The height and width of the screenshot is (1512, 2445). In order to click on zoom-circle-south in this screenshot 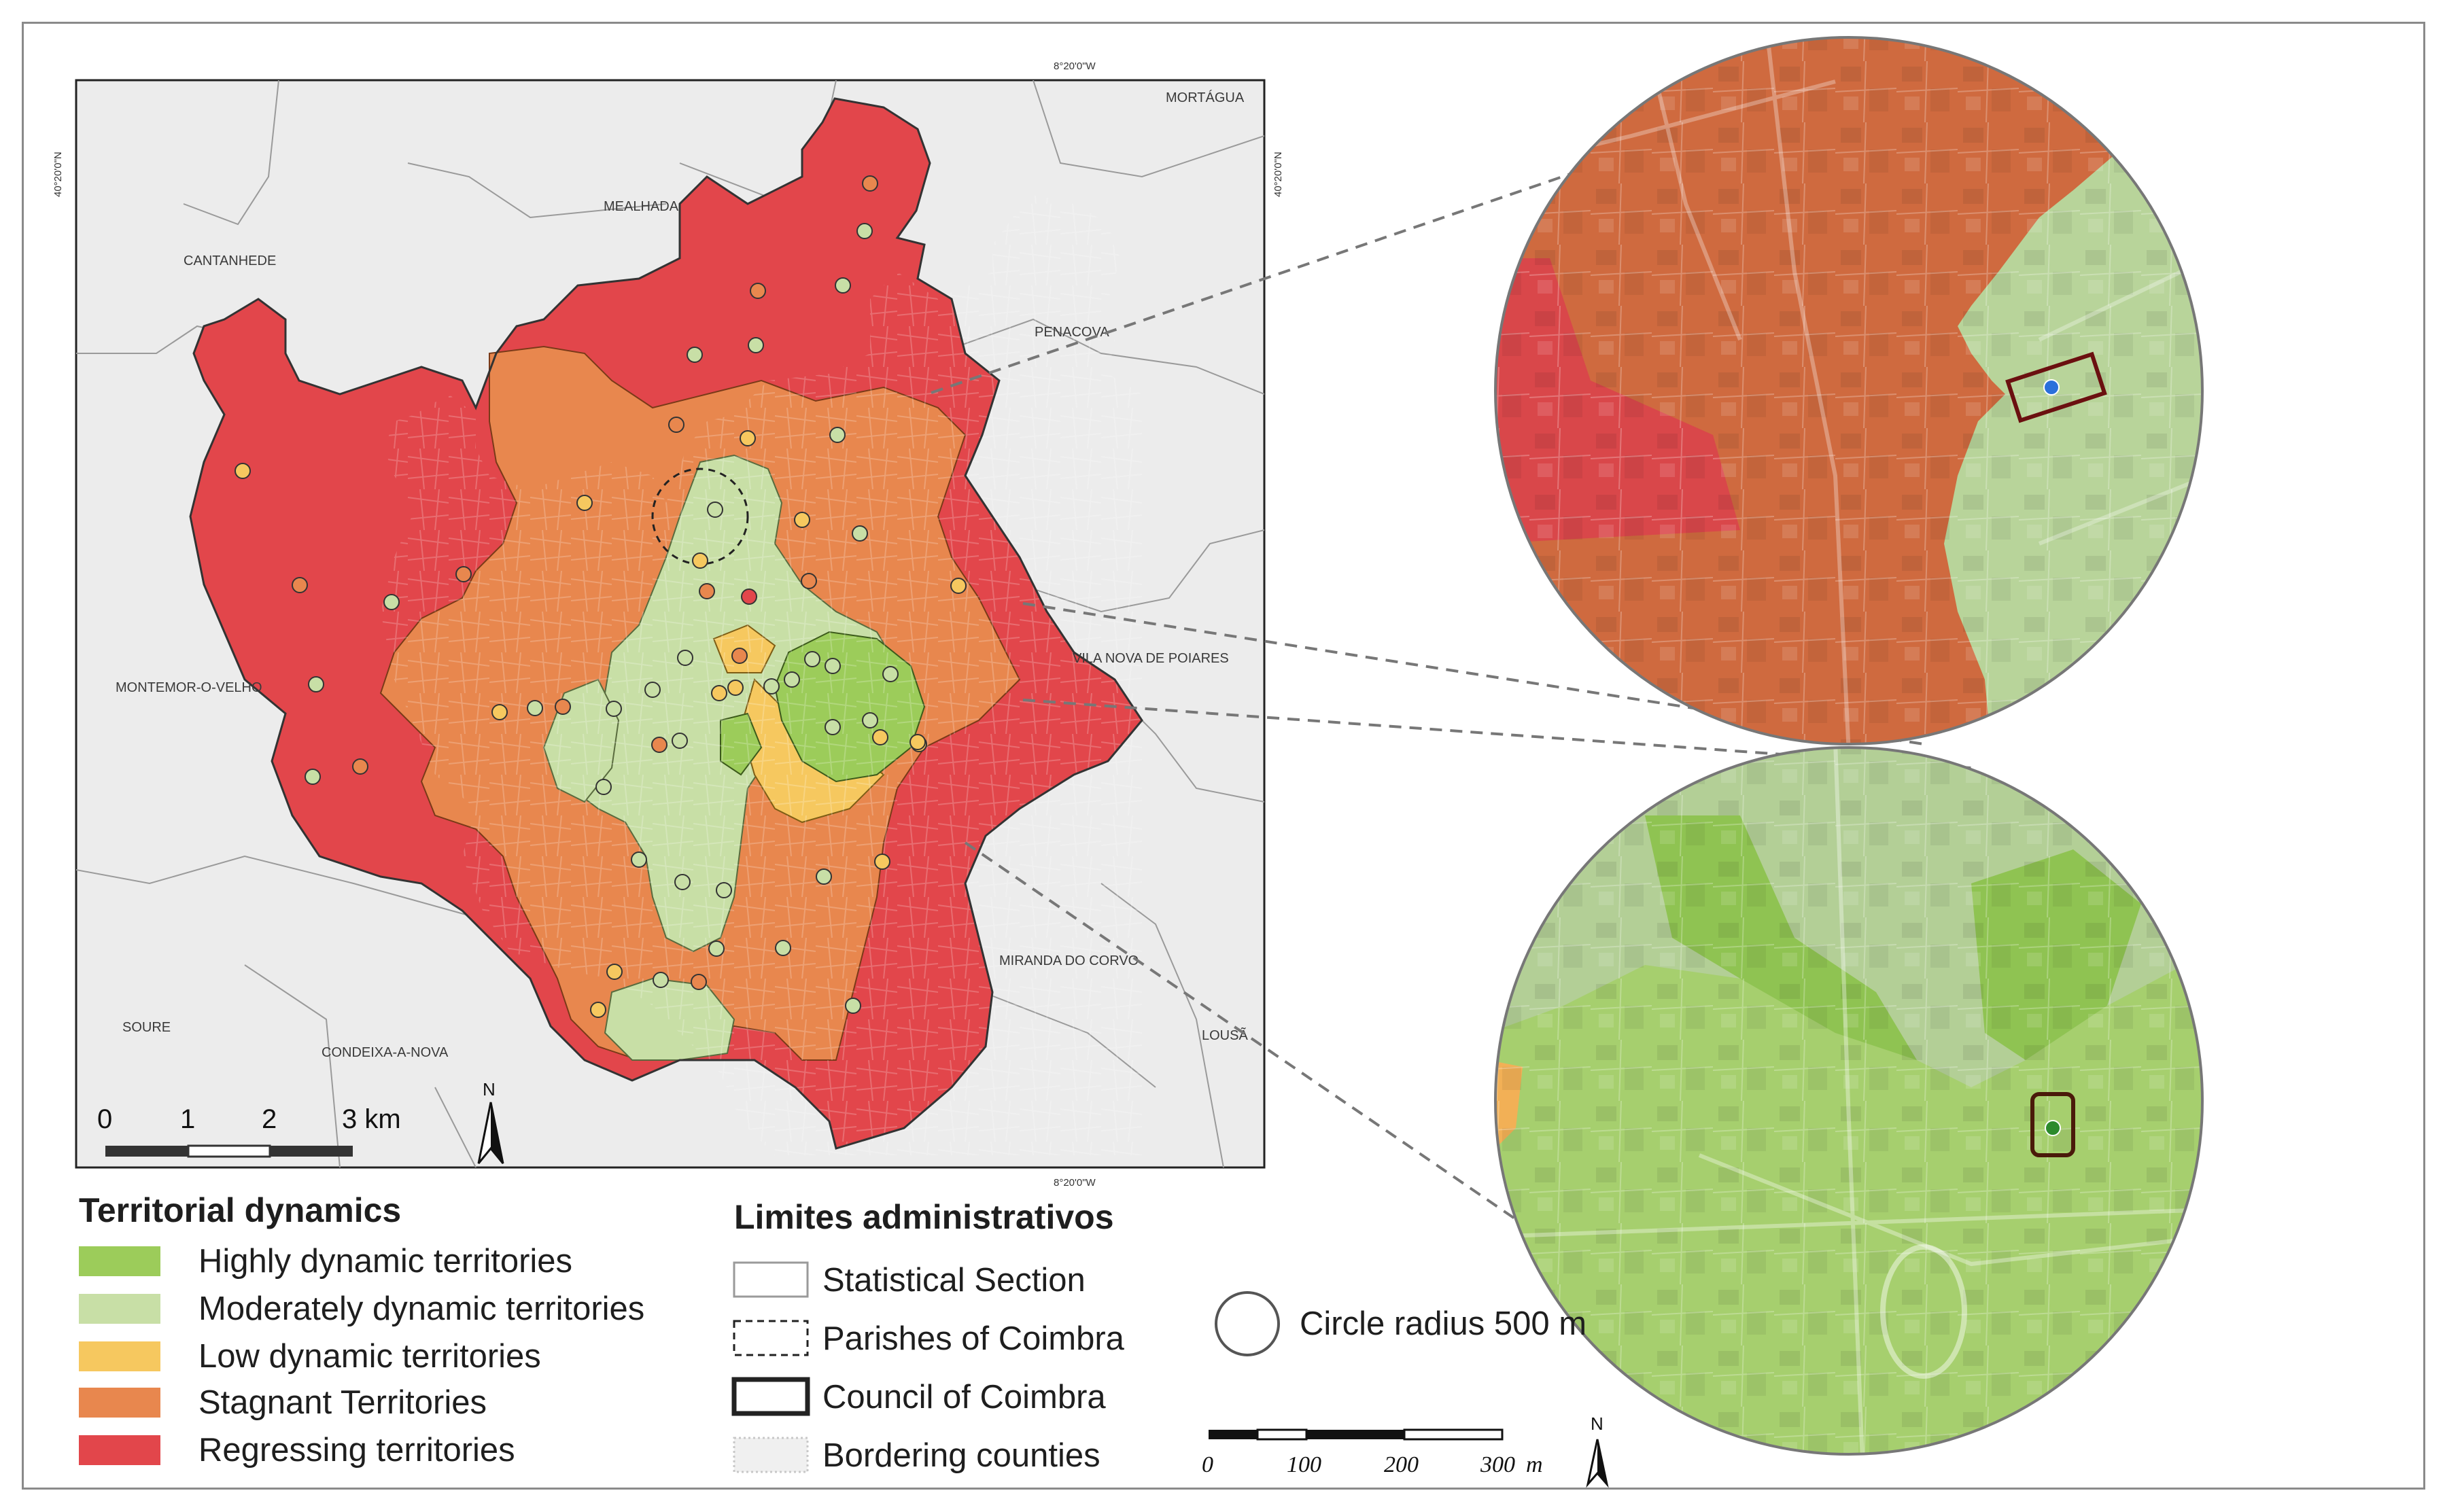, I will do `click(1849, 1101)`.